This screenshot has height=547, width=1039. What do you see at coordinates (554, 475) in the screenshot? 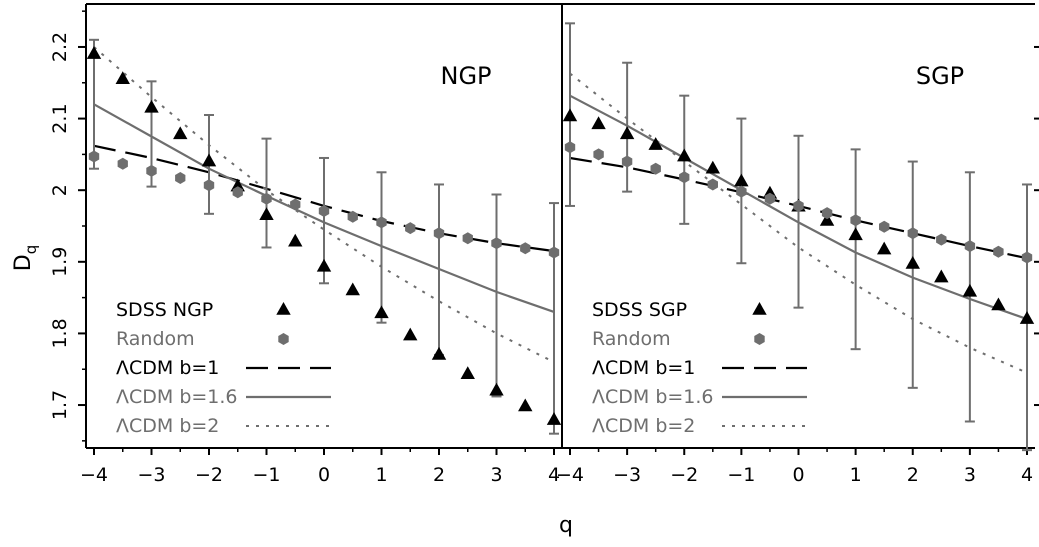
I see `x-tick-label: 4` at bounding box center [554, 475].